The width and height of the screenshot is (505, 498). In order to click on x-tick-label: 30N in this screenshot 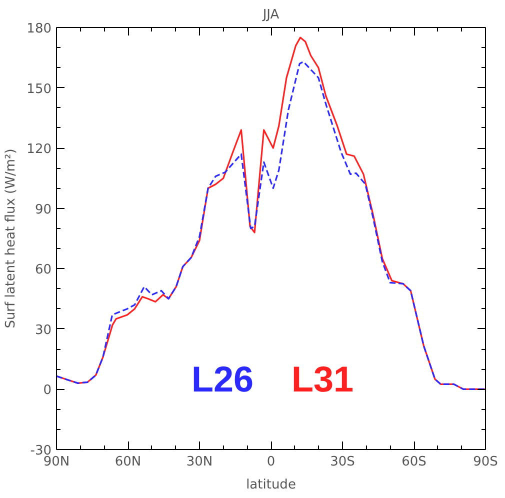, I will do `click(199, 462)`.